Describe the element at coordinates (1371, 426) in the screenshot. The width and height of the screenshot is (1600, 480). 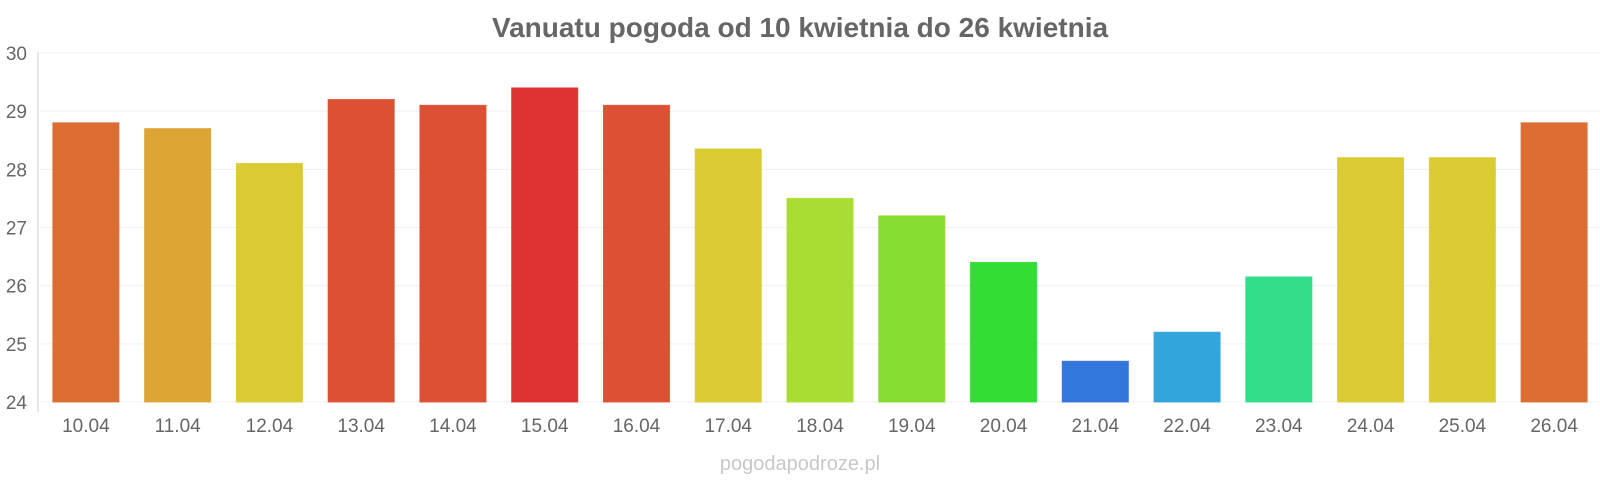
I see `x-tick-label: 24.04` at that location.